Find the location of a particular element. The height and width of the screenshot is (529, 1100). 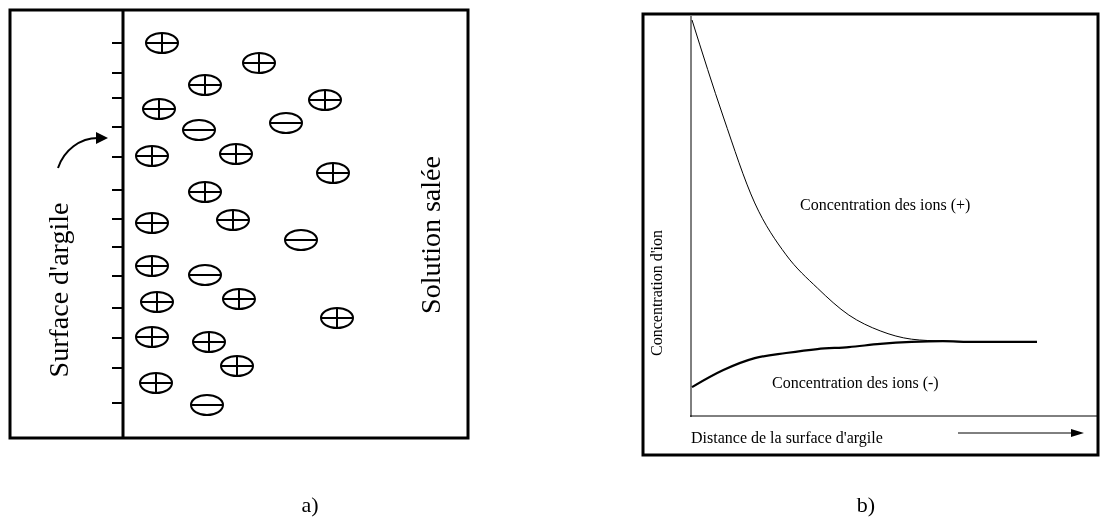

text: Concentration des ions (+) is located at coordinates (885, 205).